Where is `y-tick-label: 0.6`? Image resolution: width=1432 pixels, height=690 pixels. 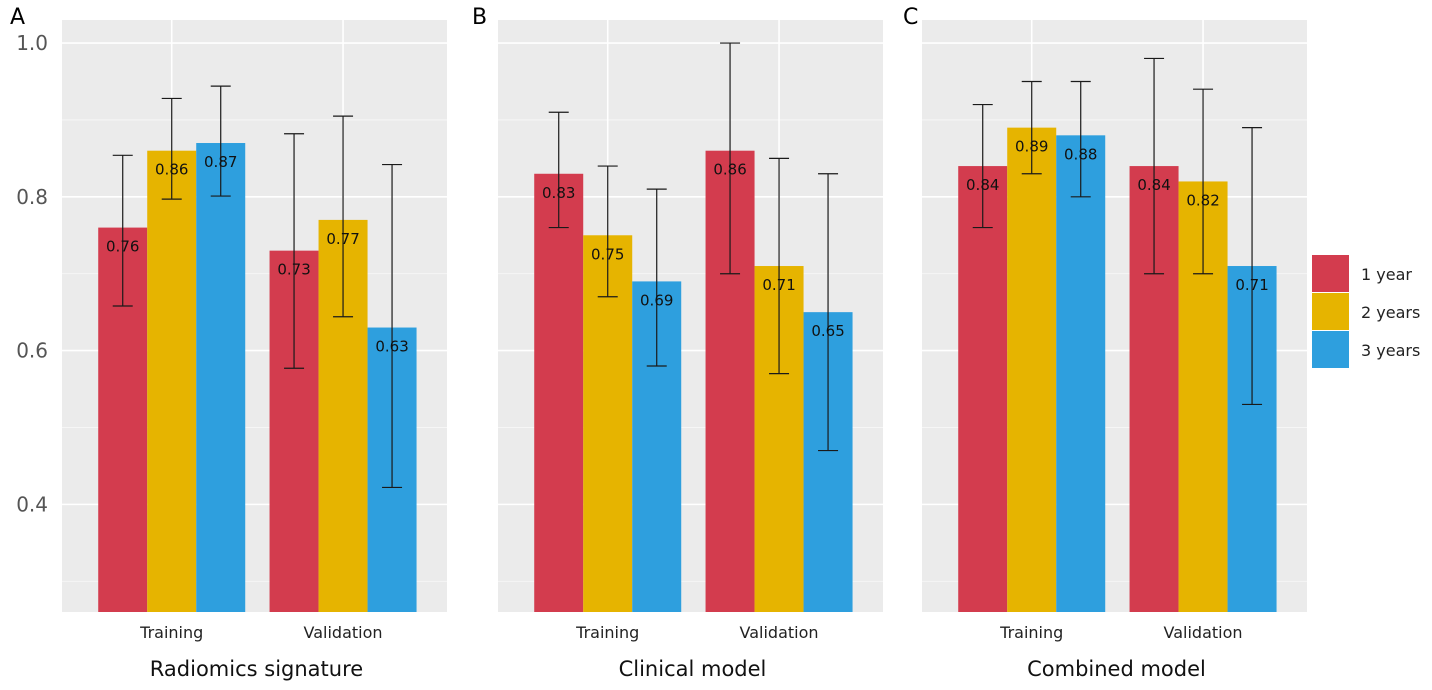 y-tick-label: 0.6 is located at coordinates (32, 351).